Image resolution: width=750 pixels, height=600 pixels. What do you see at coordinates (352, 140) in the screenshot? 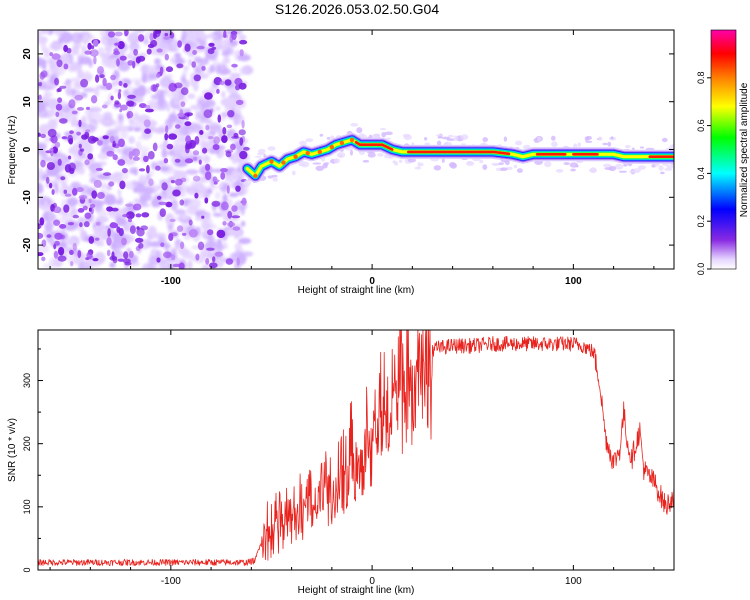
I see `ridge-knot` at bounding box center [352, 140].